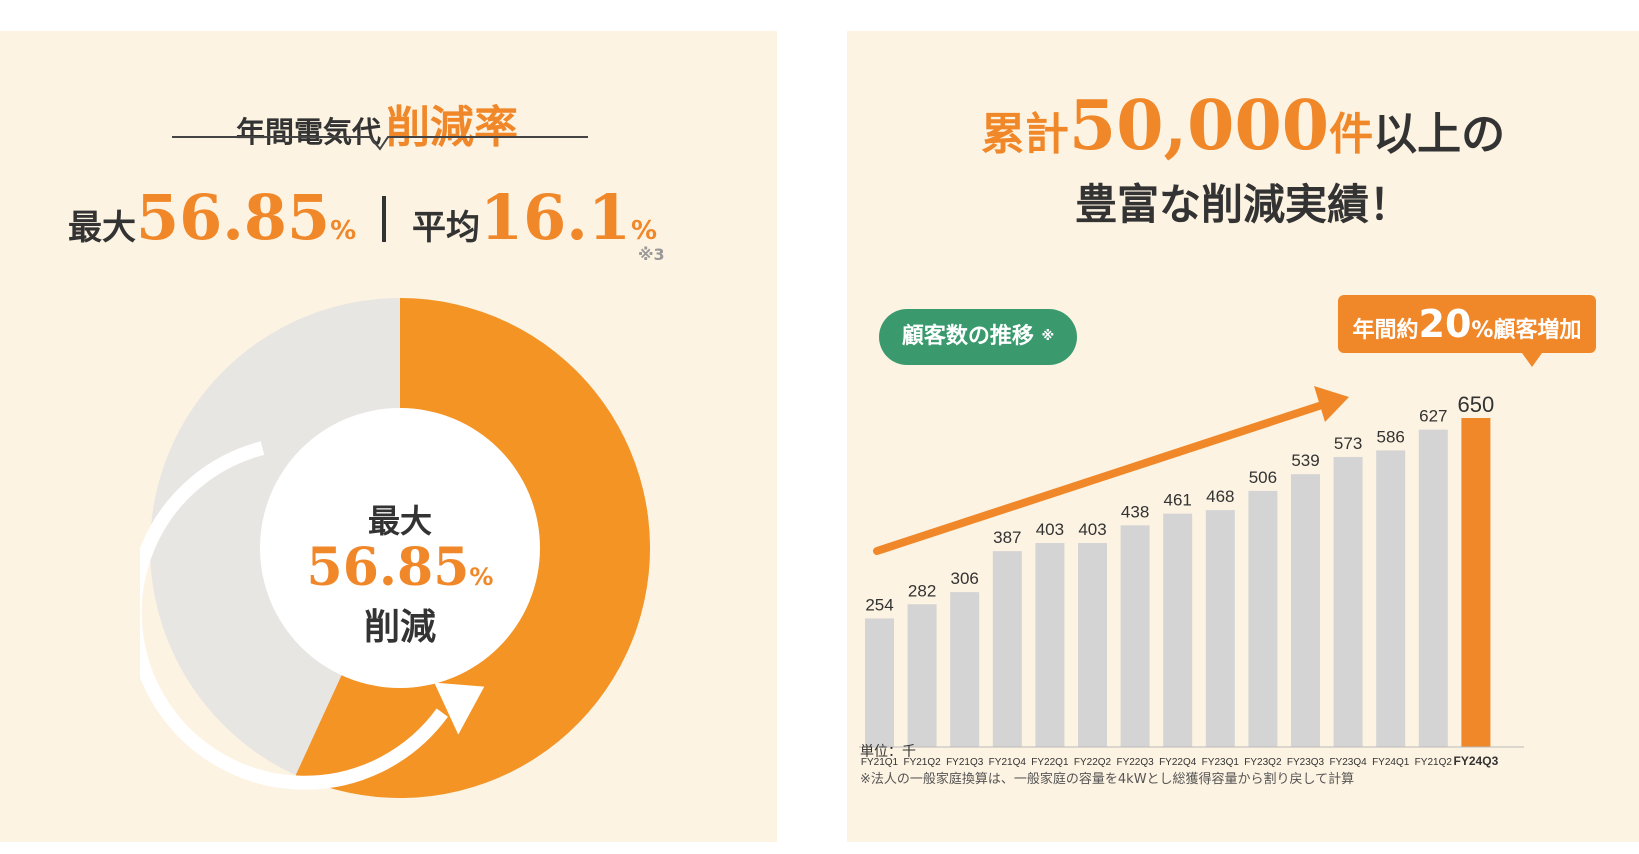 This screenshot has width=1639, height=854. Describe the element at coordinates (1007, 537) in the screenshot. I see `bar-value-label: 387` at that location.